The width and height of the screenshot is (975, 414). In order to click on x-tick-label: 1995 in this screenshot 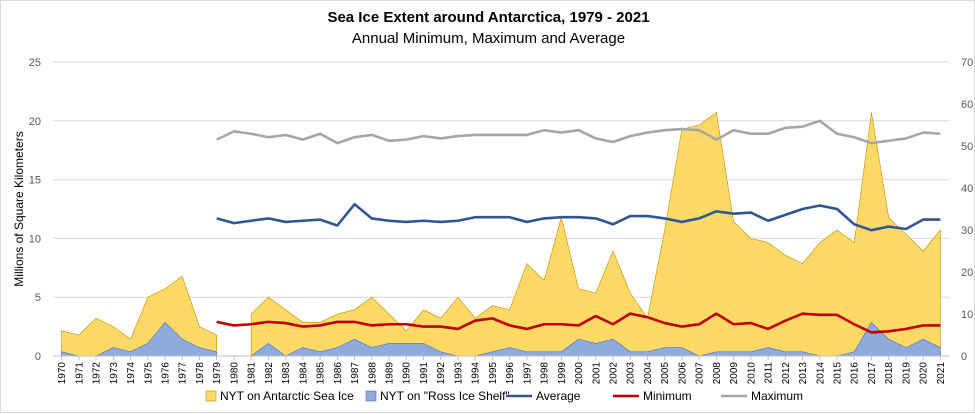, I will do `click(493, 373)`.